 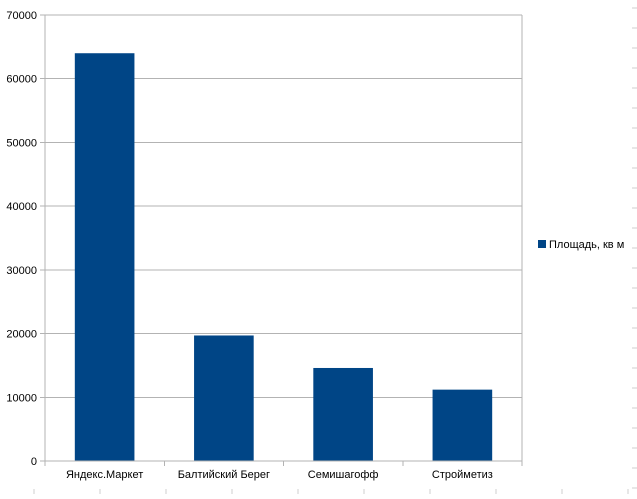 I want to click on x-tick-label: Балтийский Берег, so click(x=224, y=475).